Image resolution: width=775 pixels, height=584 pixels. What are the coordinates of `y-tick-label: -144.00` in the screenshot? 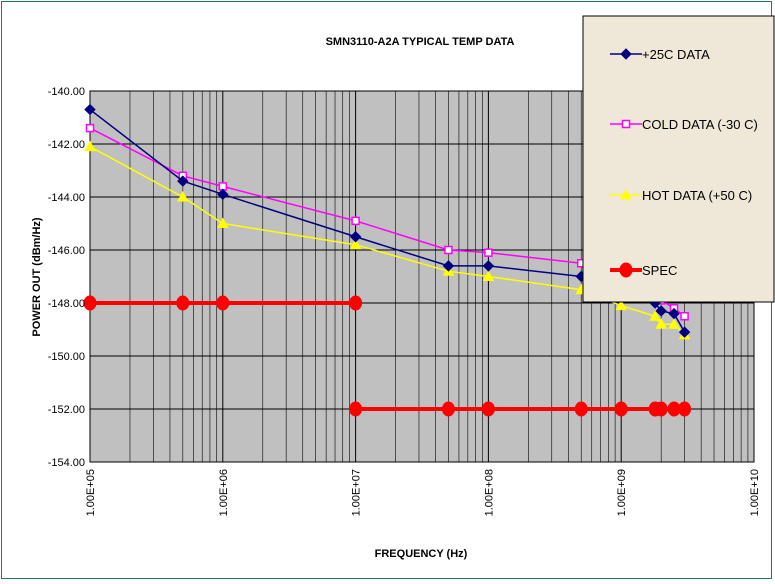 It's located at (66, 198).